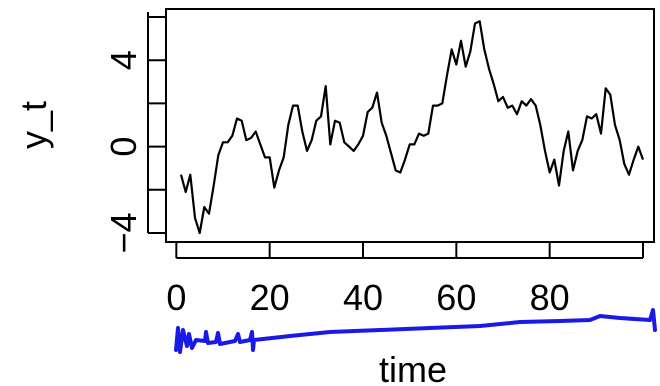  I want to click on x-tick-label: 60, so click(456, 297).